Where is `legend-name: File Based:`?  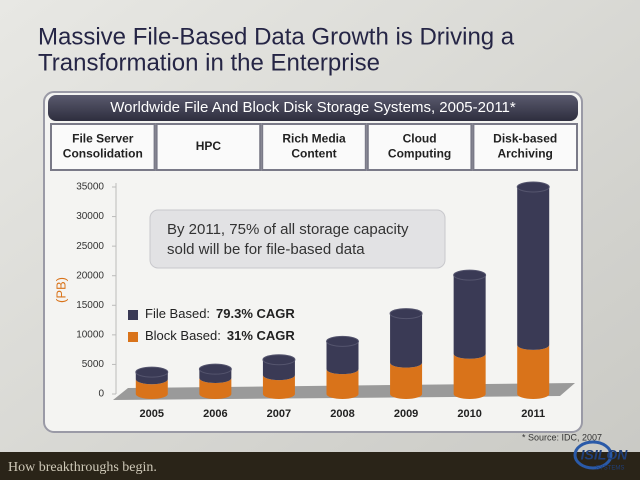 legend-name: File Based: is located at coordinates (177, 313).